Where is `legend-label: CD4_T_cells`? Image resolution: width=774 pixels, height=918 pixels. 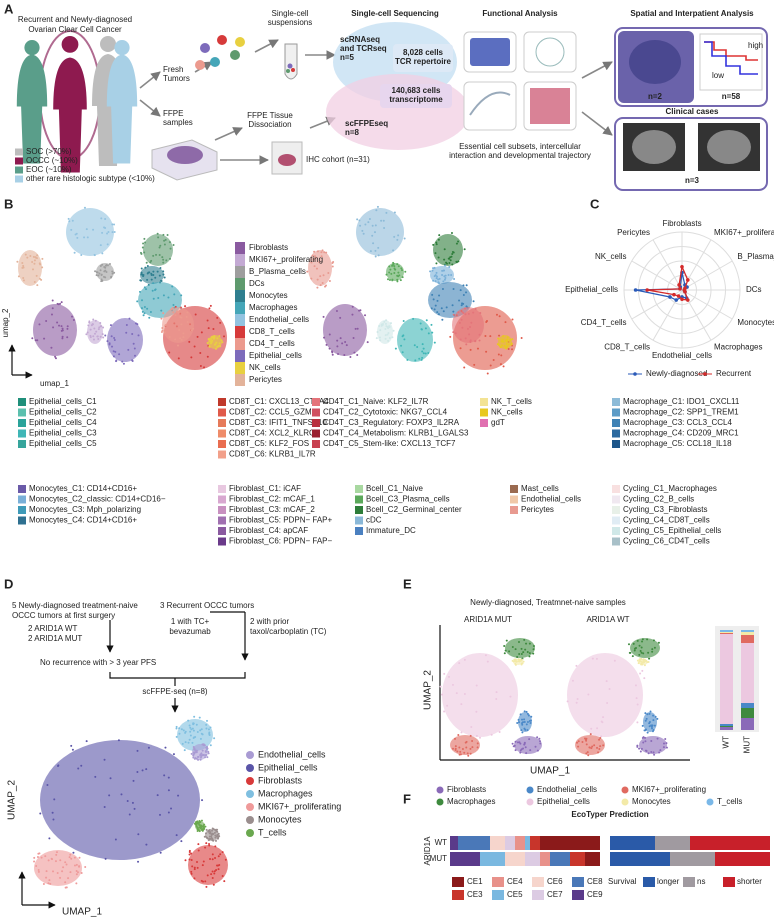
legend-label: CD4_T_cells is located at coordinates (272, 343).